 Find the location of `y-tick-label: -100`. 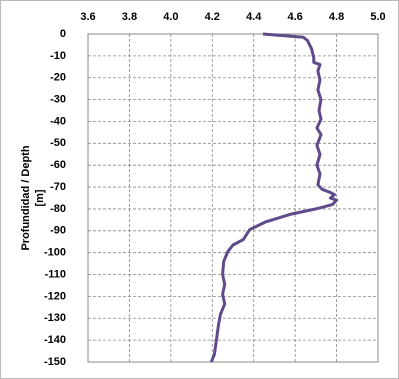

y-tick-label: -100 is located at coordinates (55, 253).